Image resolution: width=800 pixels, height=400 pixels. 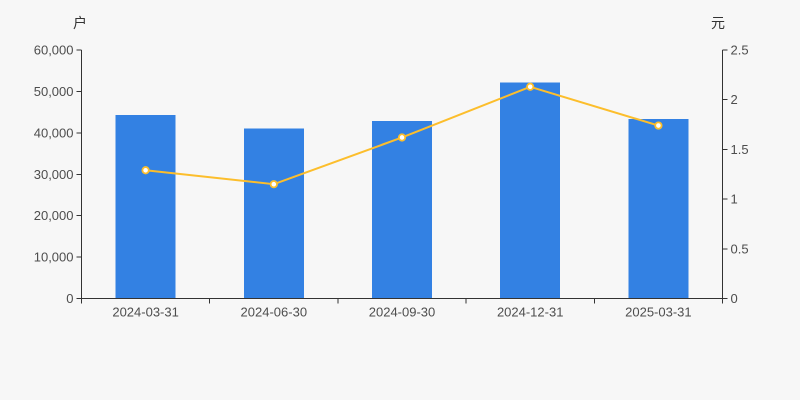 What do you see at coordinates (54, 174) in the screenshot?
I see `left-axis-tick-label: 30,000` at bounding box center [54, 174].